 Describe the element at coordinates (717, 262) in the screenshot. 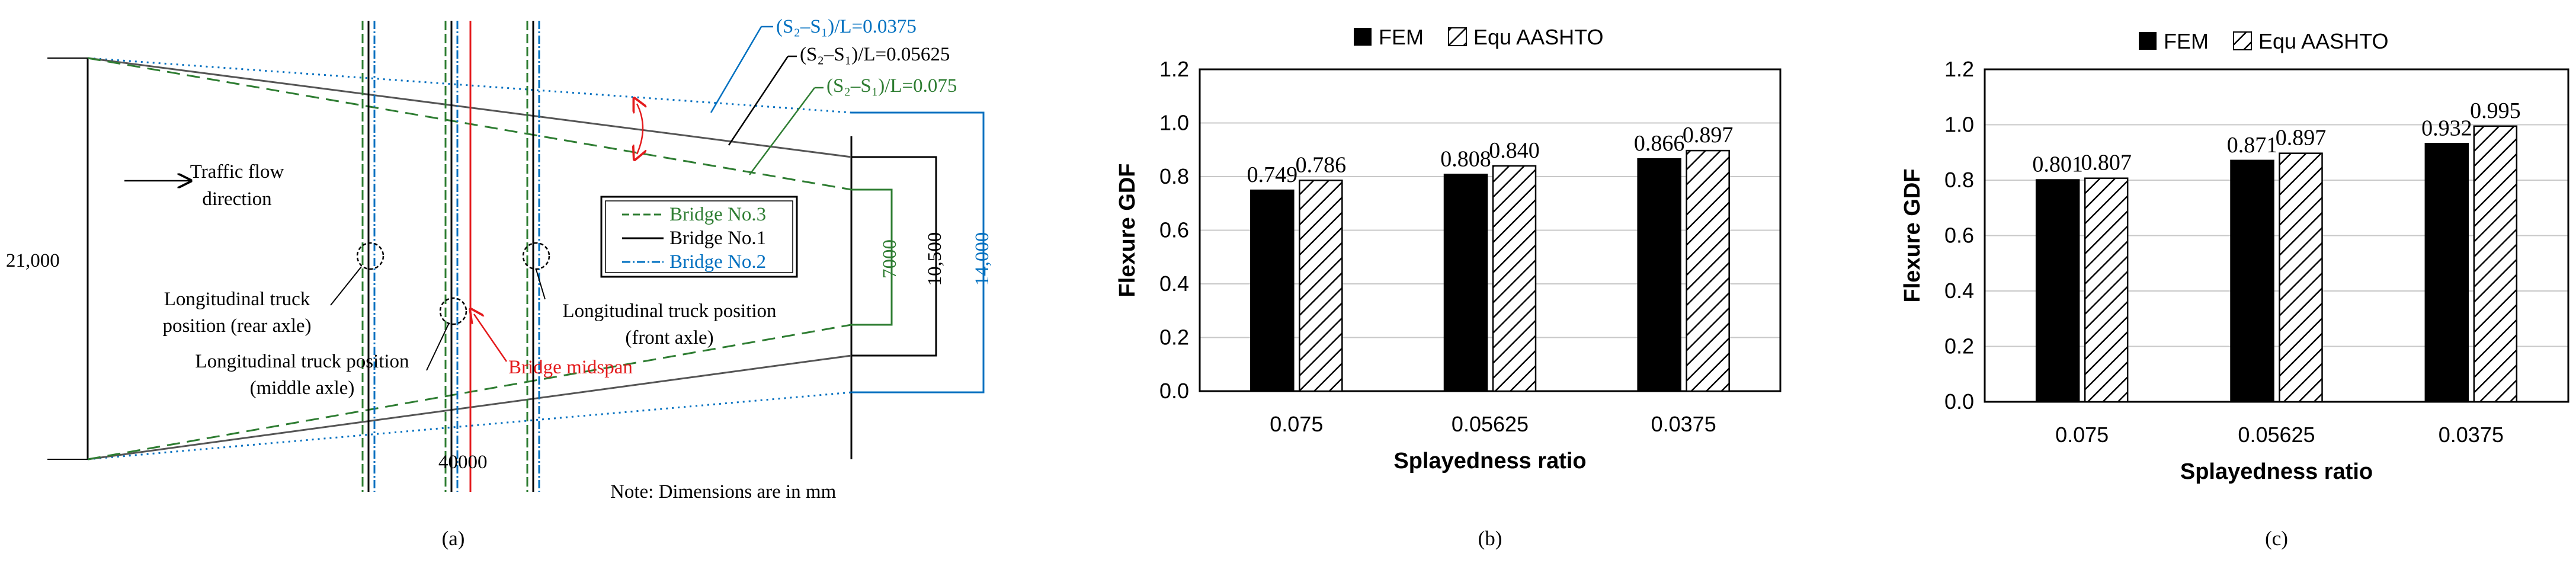

I see `legend-bridge-2: Bridge No.2` at that location.